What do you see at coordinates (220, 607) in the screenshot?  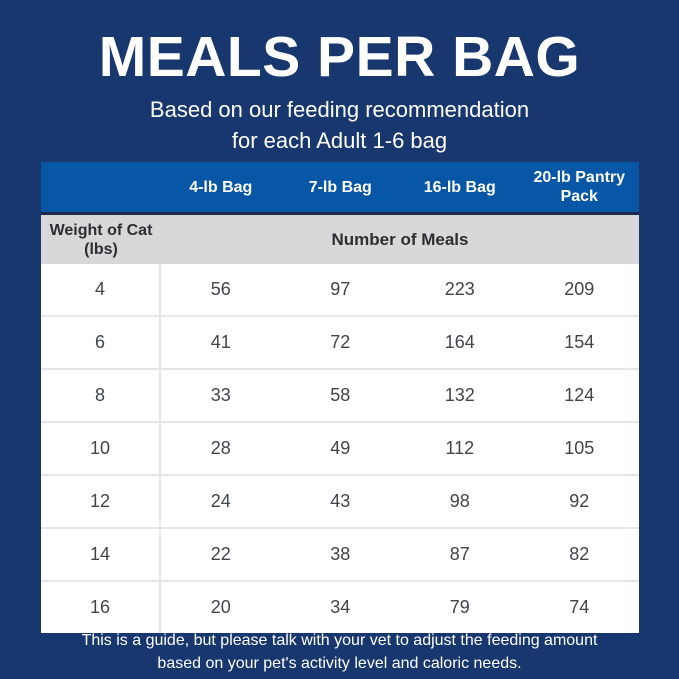 I see `meals-cell: 20` at bounding box center [220, 607].